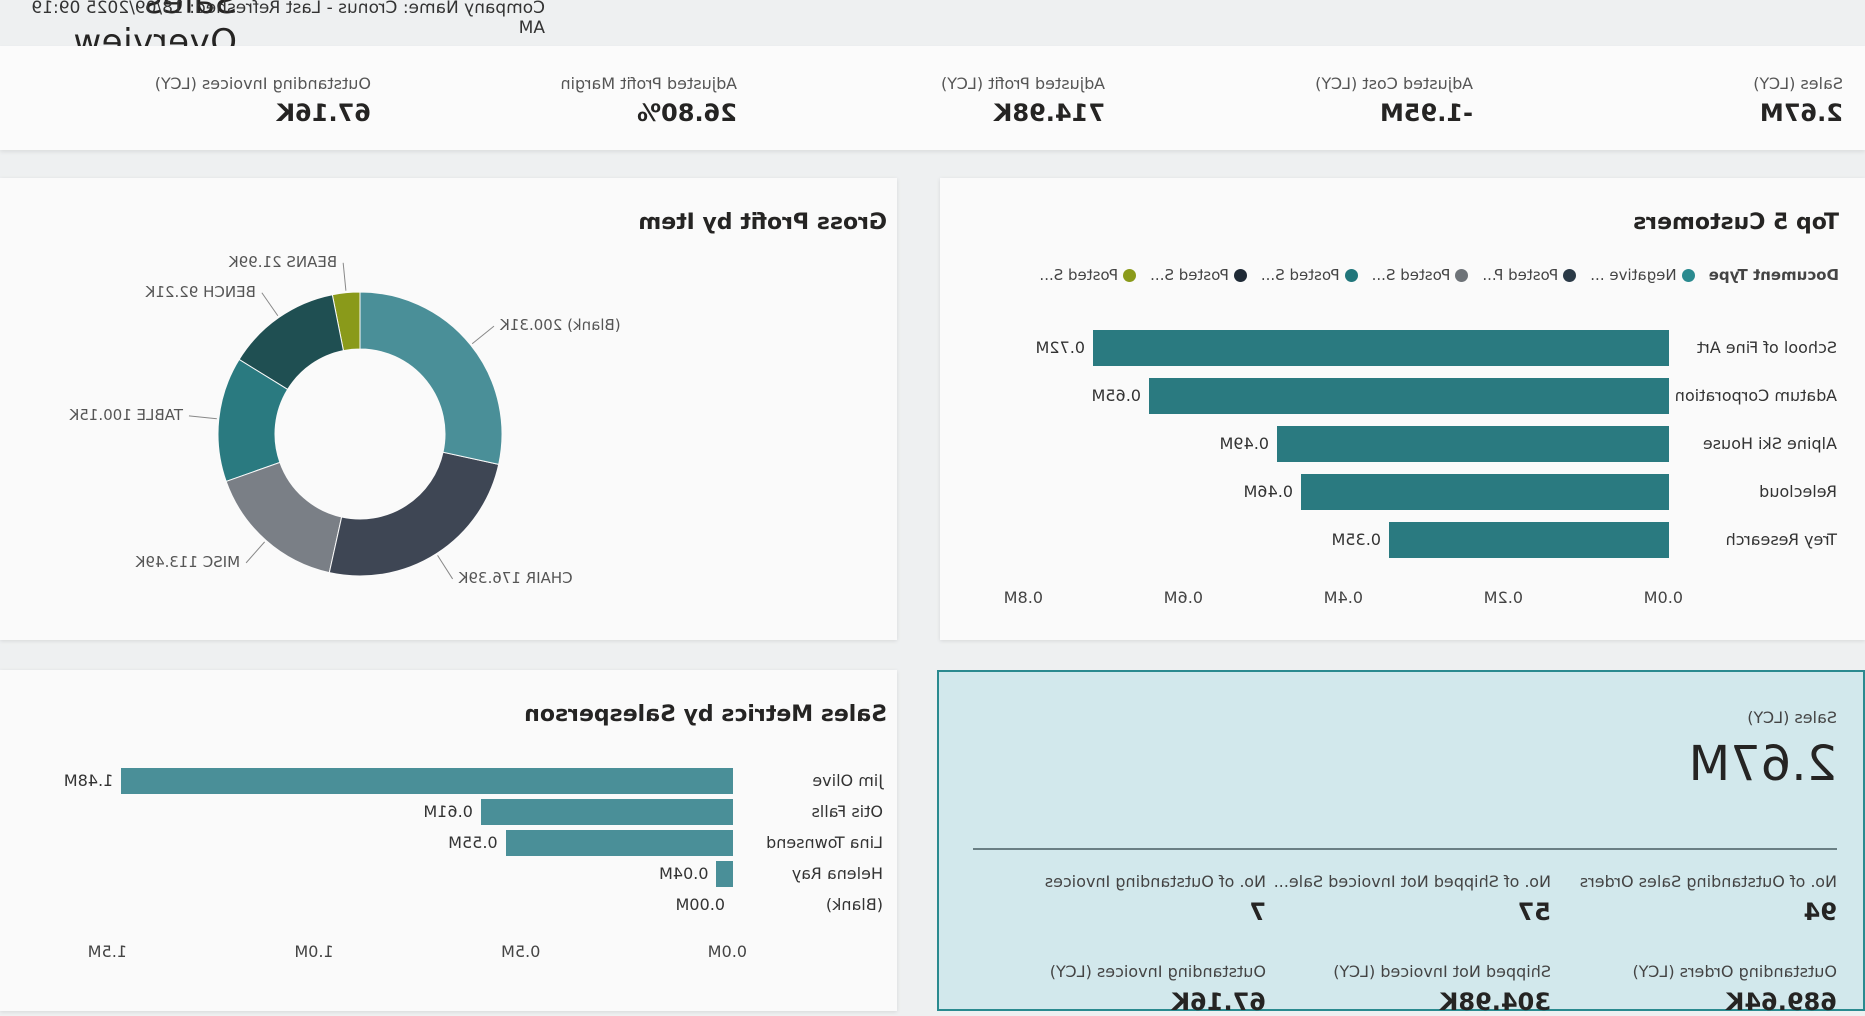  What do you see at coordinates (188, 561) in the screenshot?
I see `donut-data-label: MISC 113.49K` at bounding box center [188, 561].